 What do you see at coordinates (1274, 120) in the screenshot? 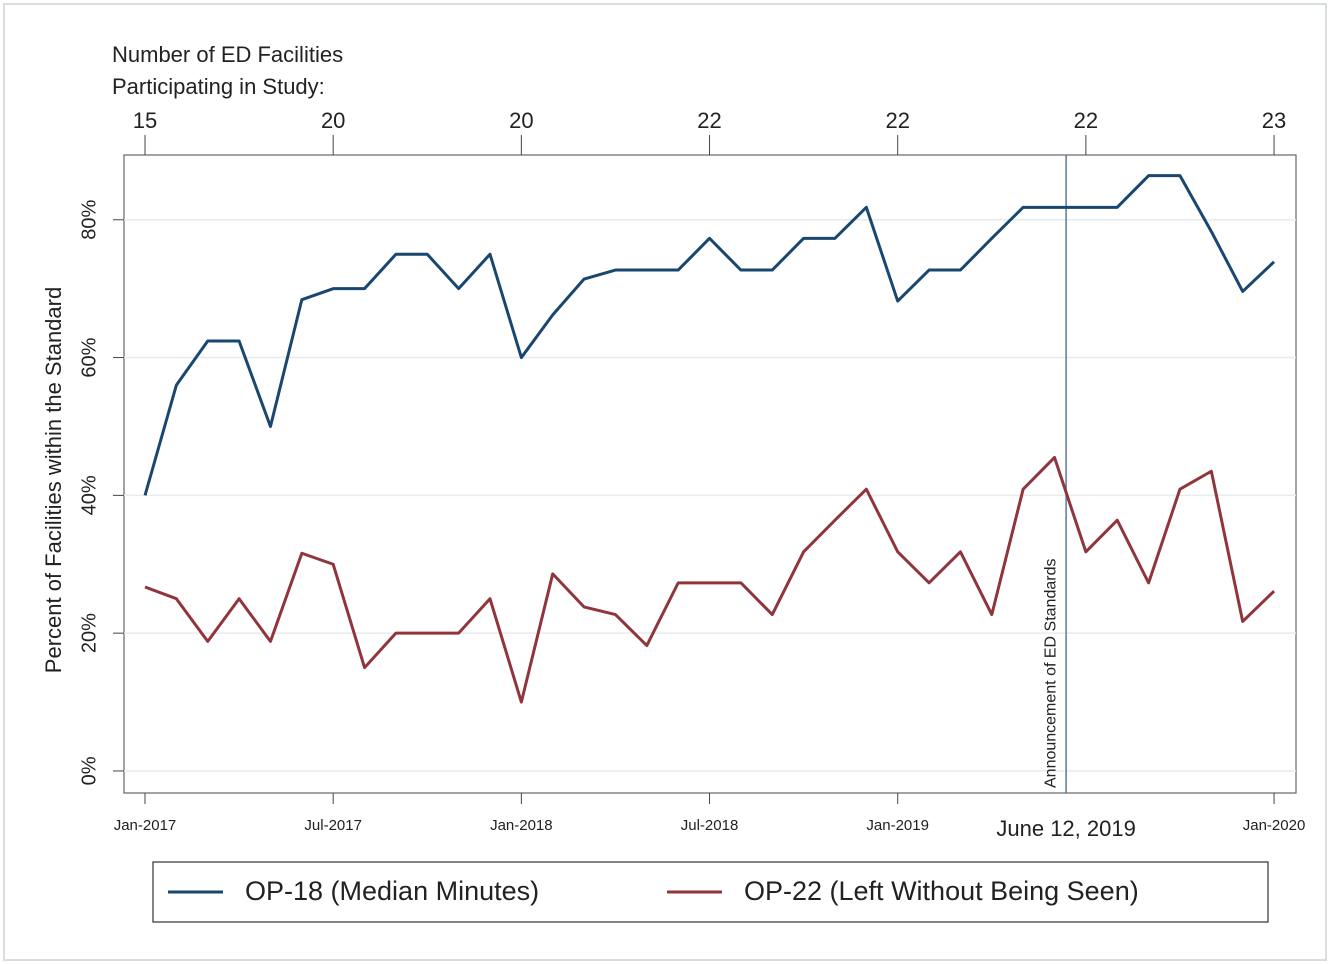
I see `top-tick-label: 23` at bounding box center [1274, 120].